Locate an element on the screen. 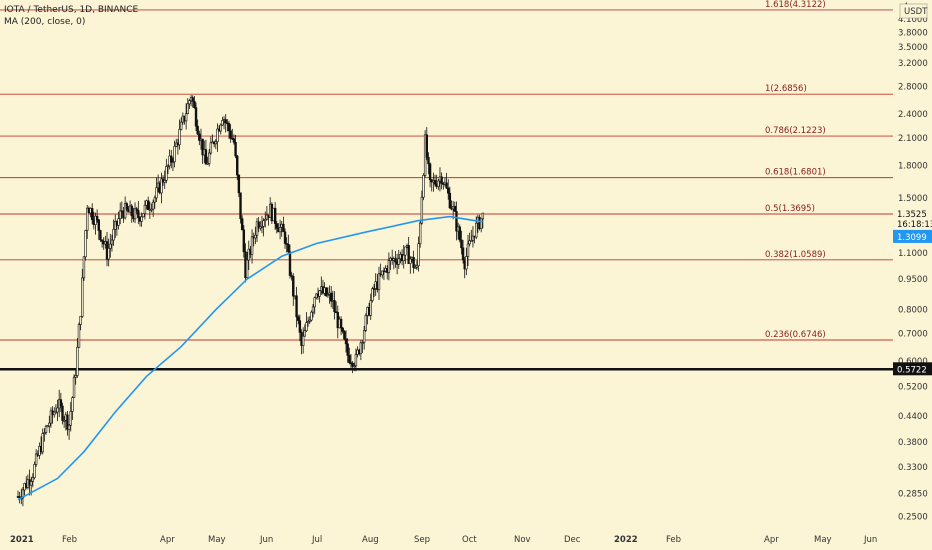  y-tick-5: 2.4000 is located at coordinates (913, 115).